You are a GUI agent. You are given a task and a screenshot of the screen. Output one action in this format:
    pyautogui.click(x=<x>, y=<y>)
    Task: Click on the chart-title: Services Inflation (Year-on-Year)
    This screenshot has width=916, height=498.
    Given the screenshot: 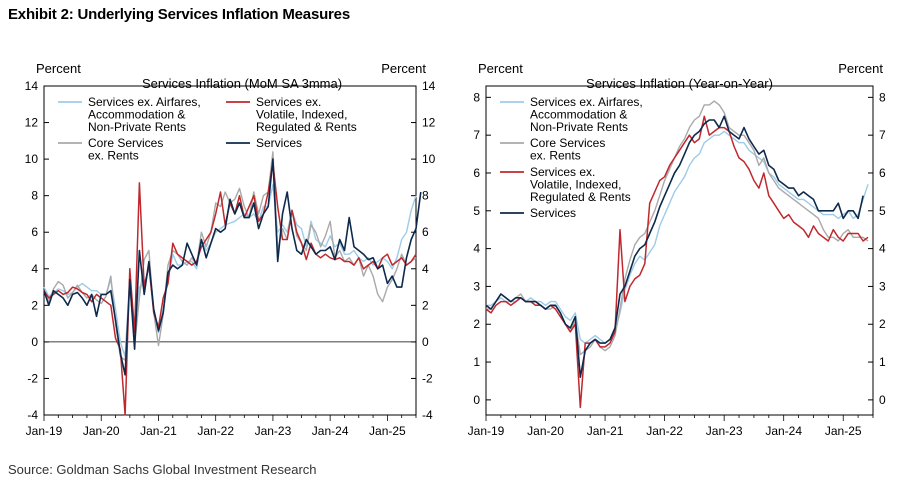 What is the action you would take?
    pyautogui.click(x=679, y=83)
    